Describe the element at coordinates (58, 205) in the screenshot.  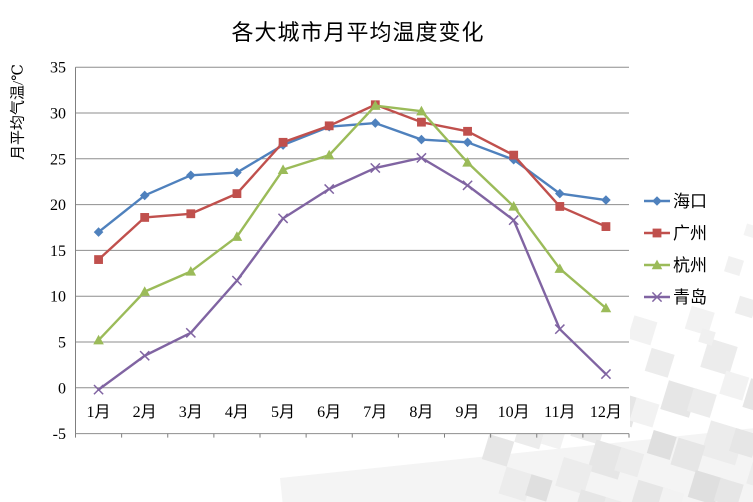
I see `y-tick-label: 20` at that location.